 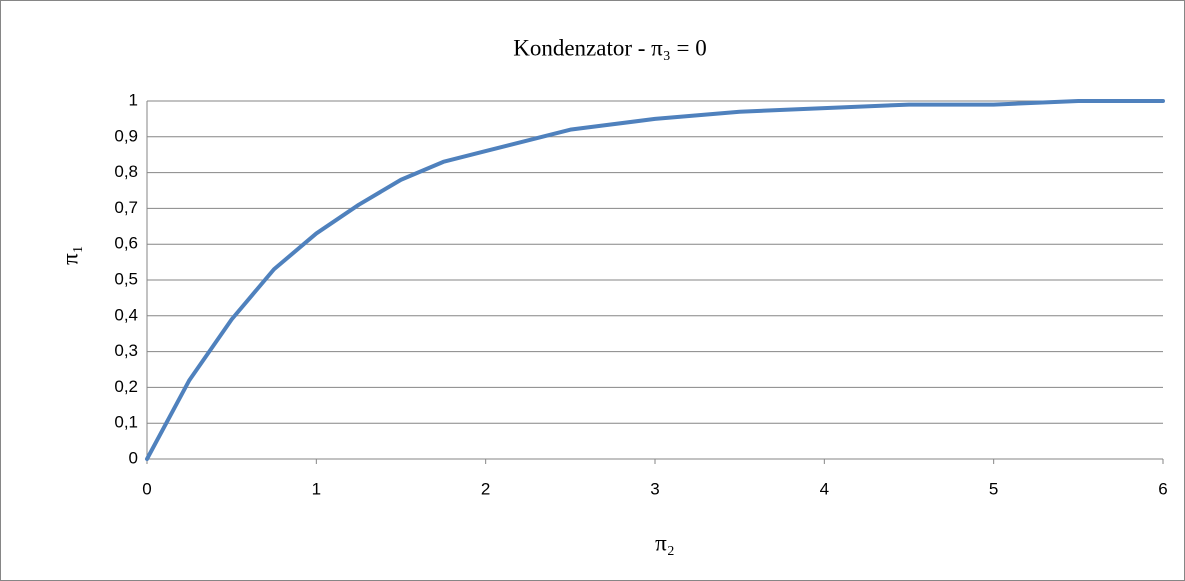 I want to click on y-tick-label: 1, so click(x=133, y=99).